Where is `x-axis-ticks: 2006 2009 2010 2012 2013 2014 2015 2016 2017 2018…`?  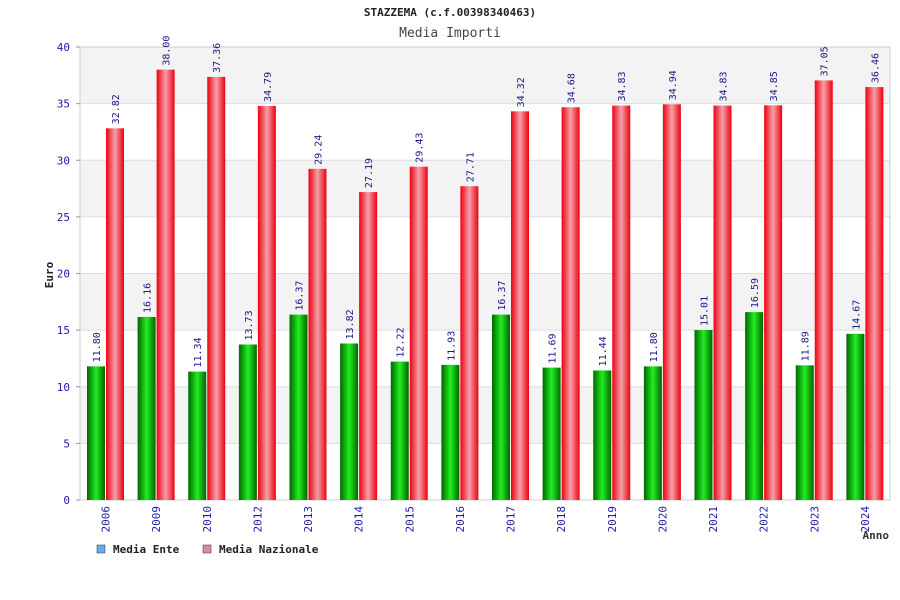
x-axis-ticks: 2006 2009 2010 2012 2013 2014 2015 2016 2017 2018… is located at coordinates (486, 519).